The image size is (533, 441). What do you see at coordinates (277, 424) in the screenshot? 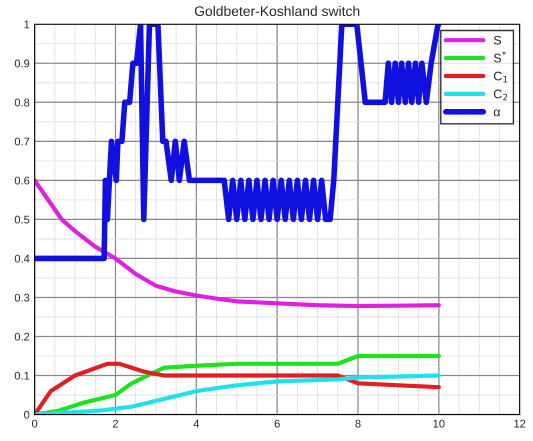
I see `x-tick-label: 6` at bounding box center [277, 424].